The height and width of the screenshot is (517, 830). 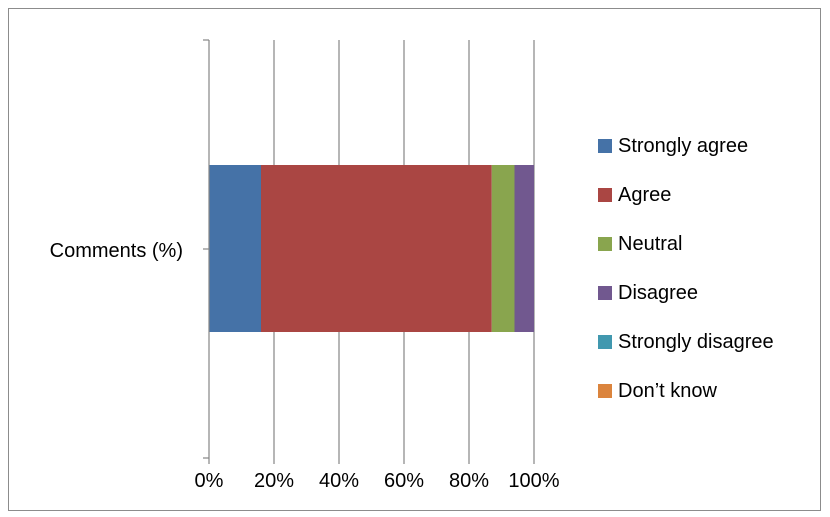 What do you see at coordinates (209, 481) in the screenshot?
I see `x-tick-label: 0%` at bounding box center [209, 481].